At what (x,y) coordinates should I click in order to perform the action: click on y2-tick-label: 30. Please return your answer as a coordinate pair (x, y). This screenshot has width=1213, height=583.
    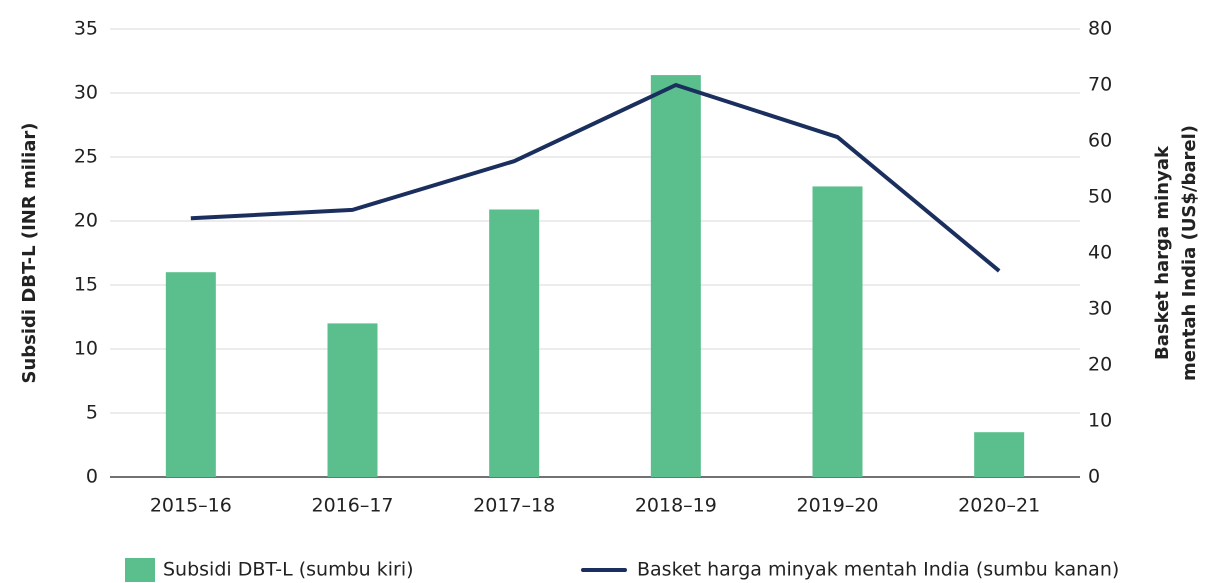
    Looking at the image, I should click on (1100, 309).